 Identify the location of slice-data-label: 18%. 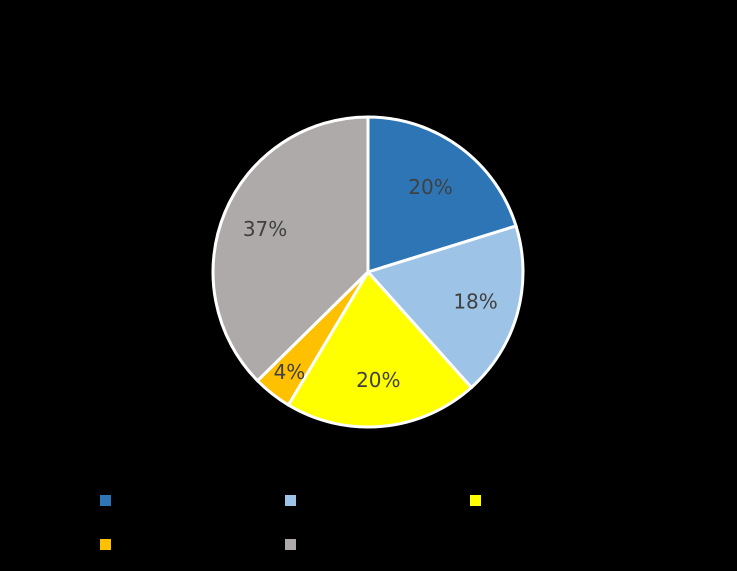
(475, 302).